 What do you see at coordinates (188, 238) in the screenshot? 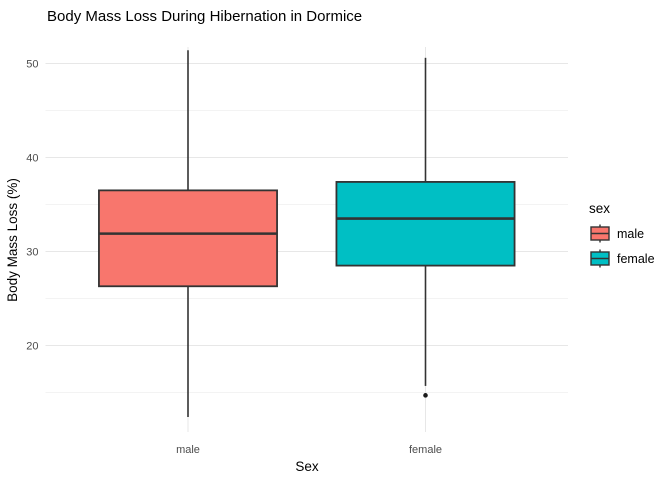
I see `iqr-box-male` at bounding box center [188, 238].